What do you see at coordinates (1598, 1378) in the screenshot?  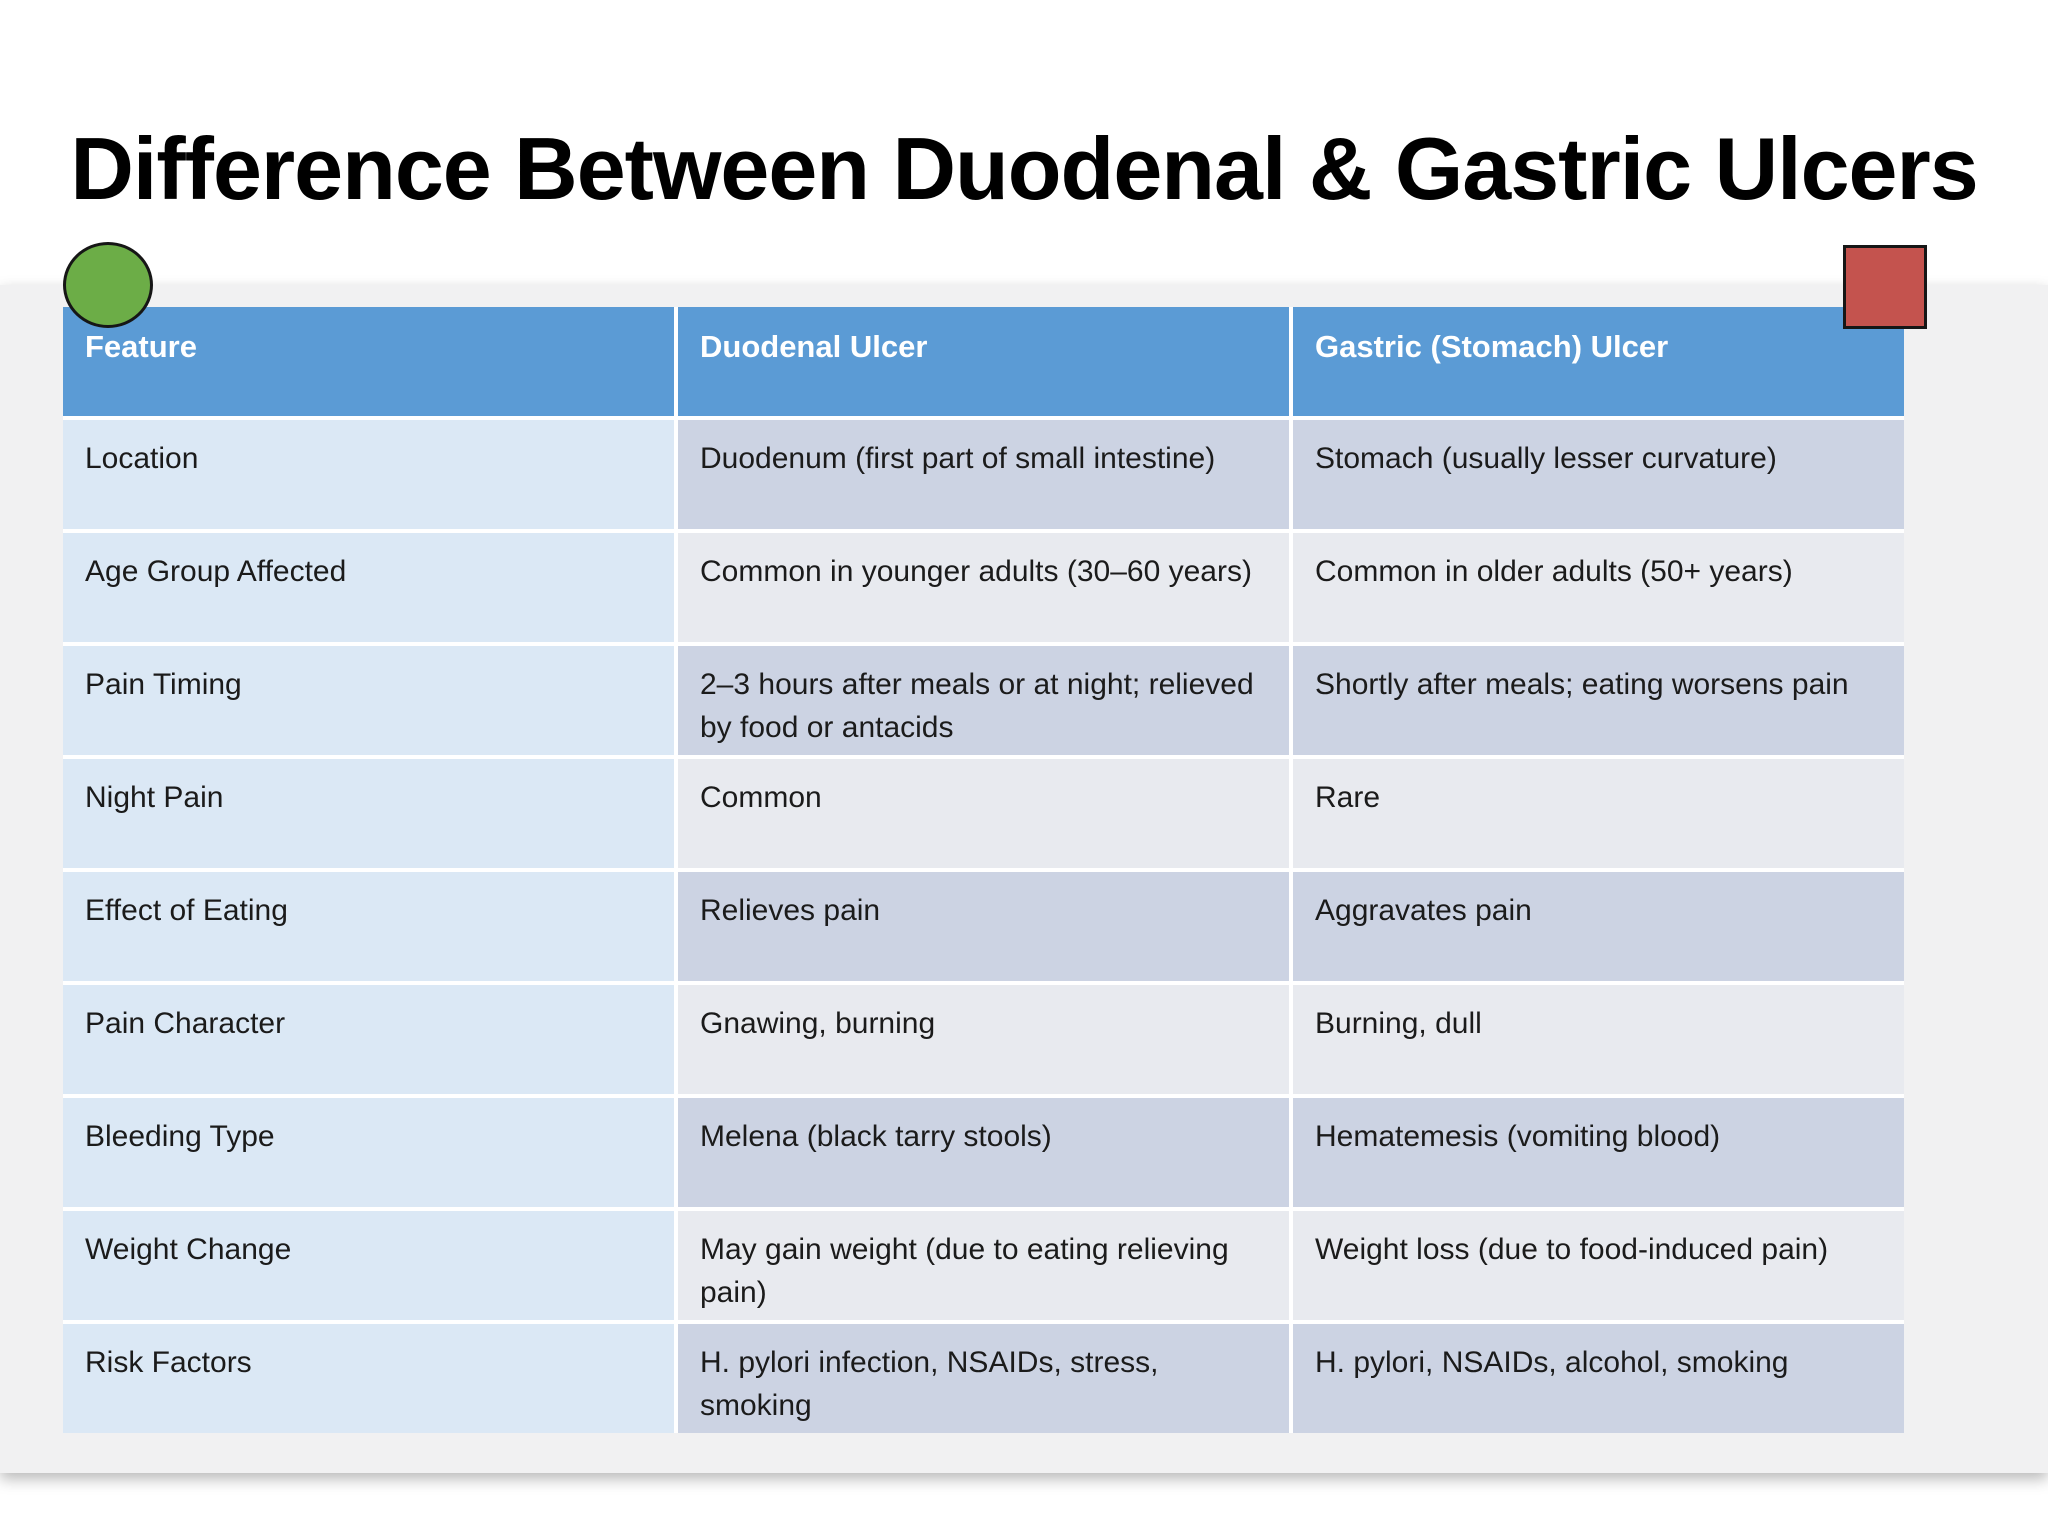 I see `gastric-cell-risk-factors: H. pylori, NSAIDs, alcohol, smoking` at bounding box center [1598, 1378].